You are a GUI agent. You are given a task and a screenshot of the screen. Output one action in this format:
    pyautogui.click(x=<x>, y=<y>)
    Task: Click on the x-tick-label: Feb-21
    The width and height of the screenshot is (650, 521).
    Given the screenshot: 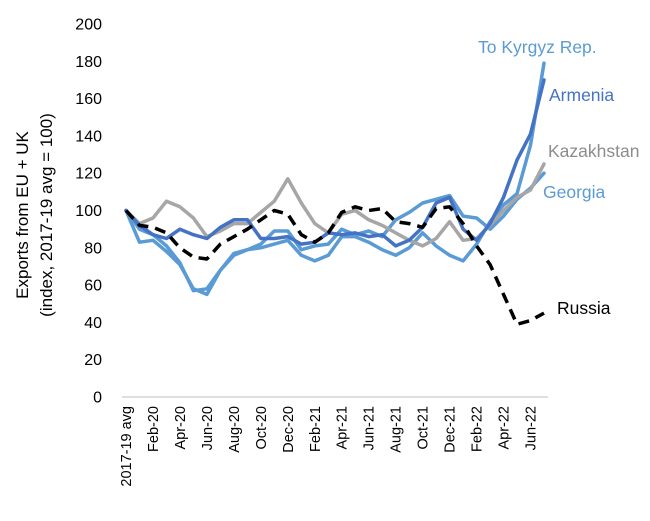 What is the action you would take?
    pyautogui.click(x=316, y=429)
    